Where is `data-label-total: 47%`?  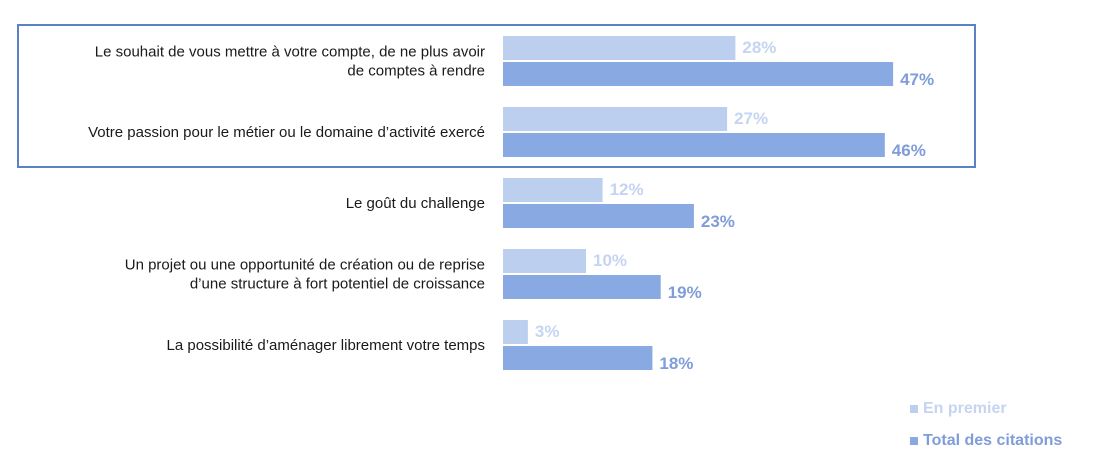
data-label-total: 47% is located at coordinates (917, 79).